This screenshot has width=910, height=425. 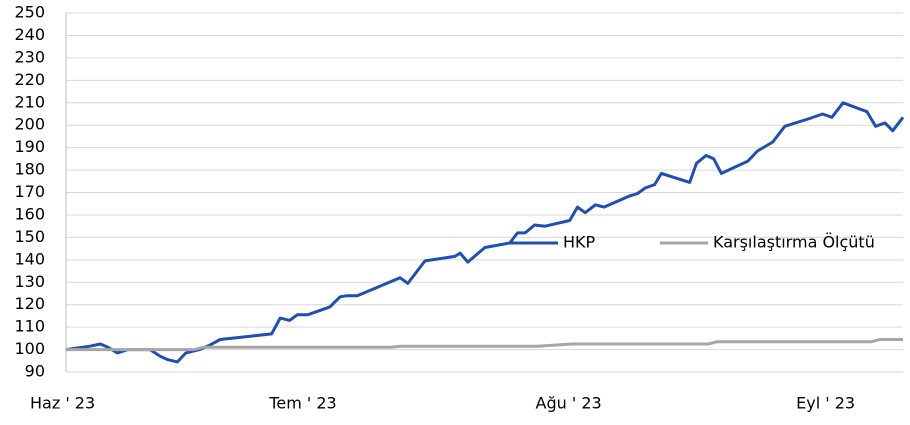 What do you see at coordinates (62, 403) in the screenshot?
I see `x-tick-label: Haz ' 23` at bounding box center [62, 403].